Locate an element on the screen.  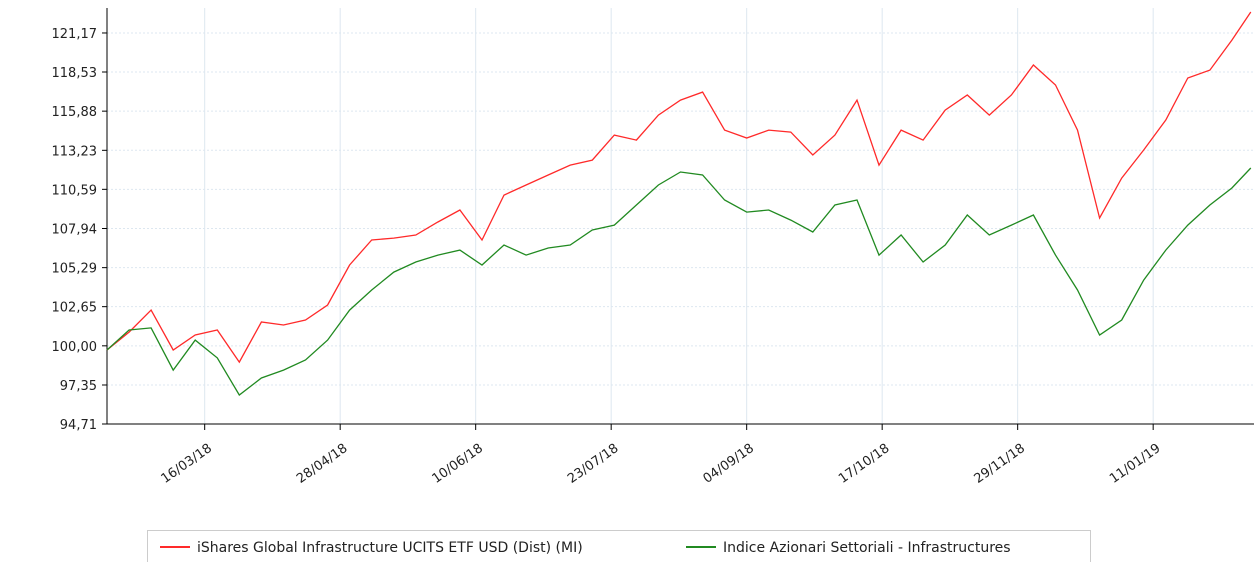
y-tick-label: 100,00 is located at coordinates (75, 347).